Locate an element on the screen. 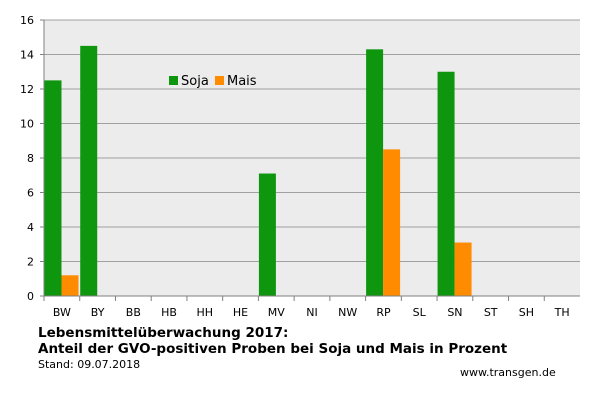 The image size is (610, 407). y-tick-label: 16 is located at coordinates (27, 20).